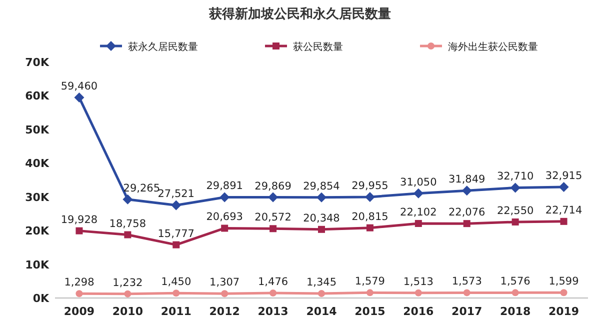  Describe the element at coordinates (41, 298) in the screenshot. I see `y-tick-label: 0K` at that location.